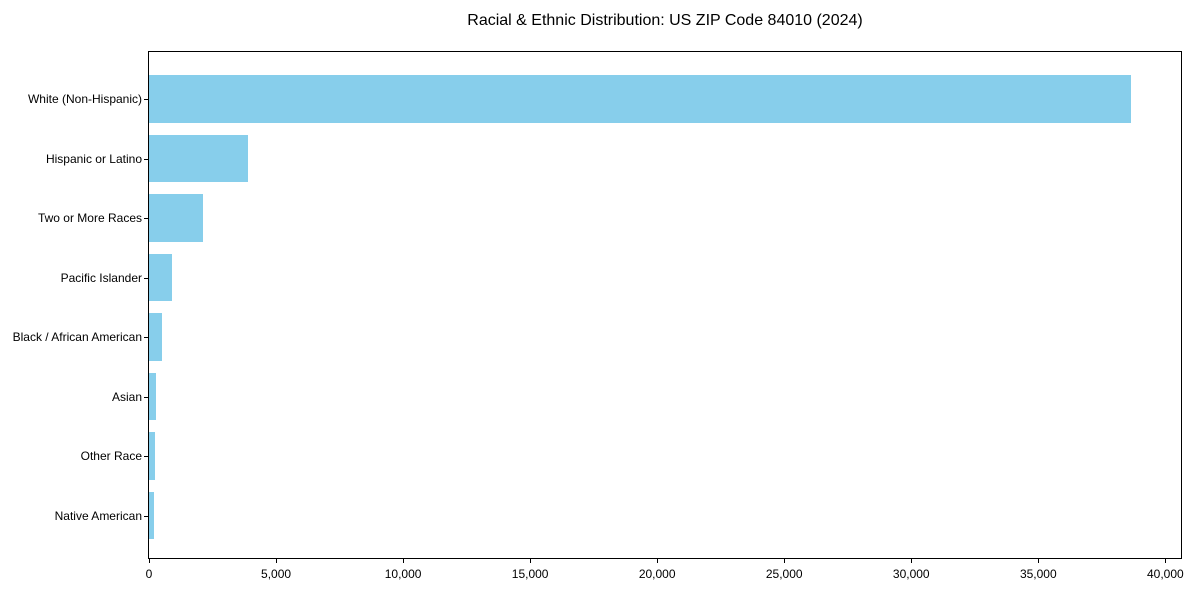 This screenshot has width=1200, height=600. What do you see at coordinates (640, 99) in the screenshot?
I see `bar-white-non-hispanic` at bounding box center [640, 99].